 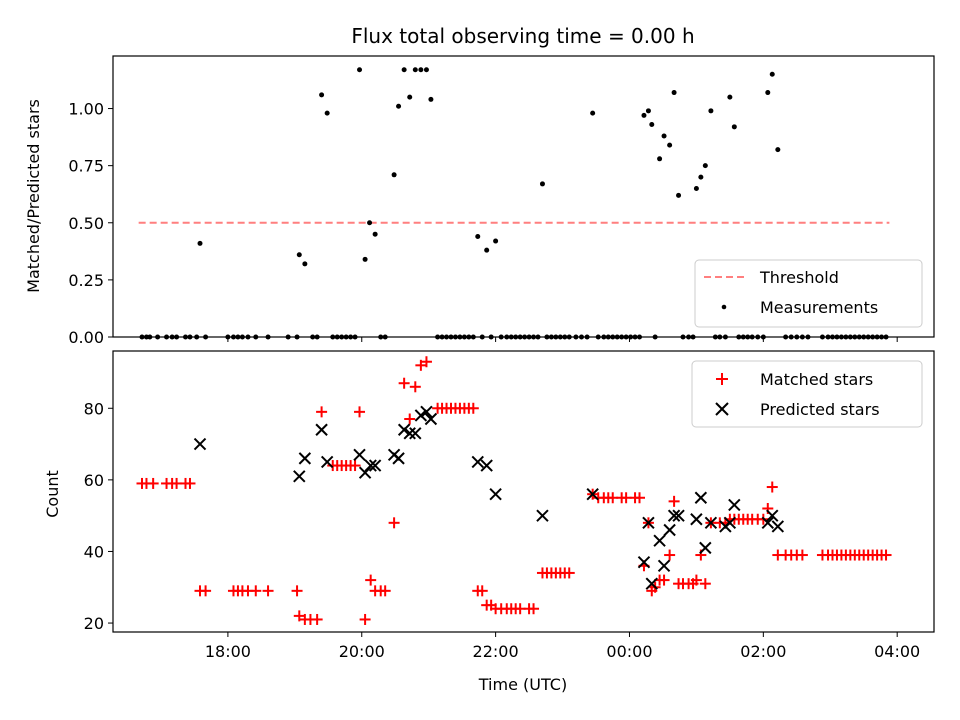 I want to click on bottom-y-axis-label: Count, so click(x=52, y=494).